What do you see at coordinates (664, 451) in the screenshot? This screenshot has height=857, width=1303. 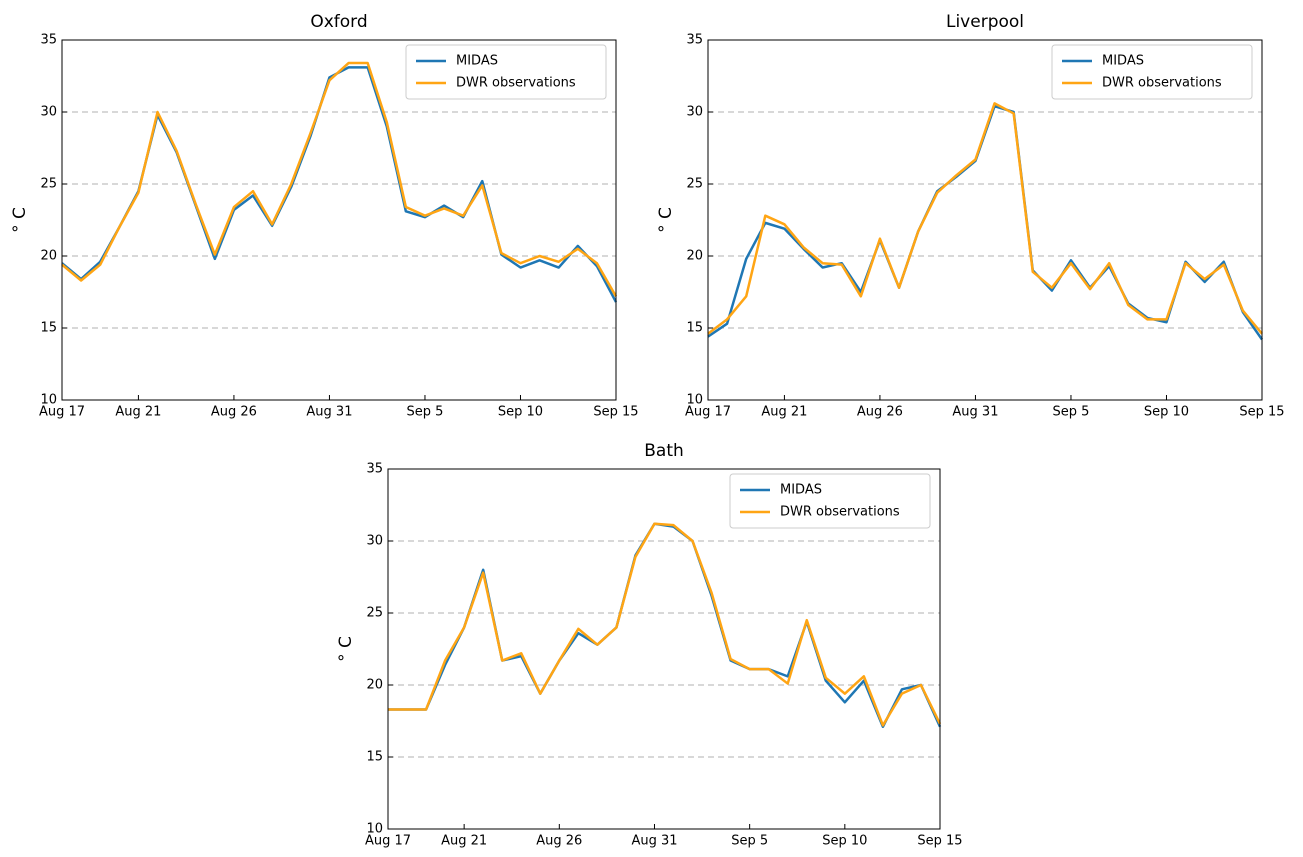 I see `chart-title: Bath` at bounding box center [664, 451].